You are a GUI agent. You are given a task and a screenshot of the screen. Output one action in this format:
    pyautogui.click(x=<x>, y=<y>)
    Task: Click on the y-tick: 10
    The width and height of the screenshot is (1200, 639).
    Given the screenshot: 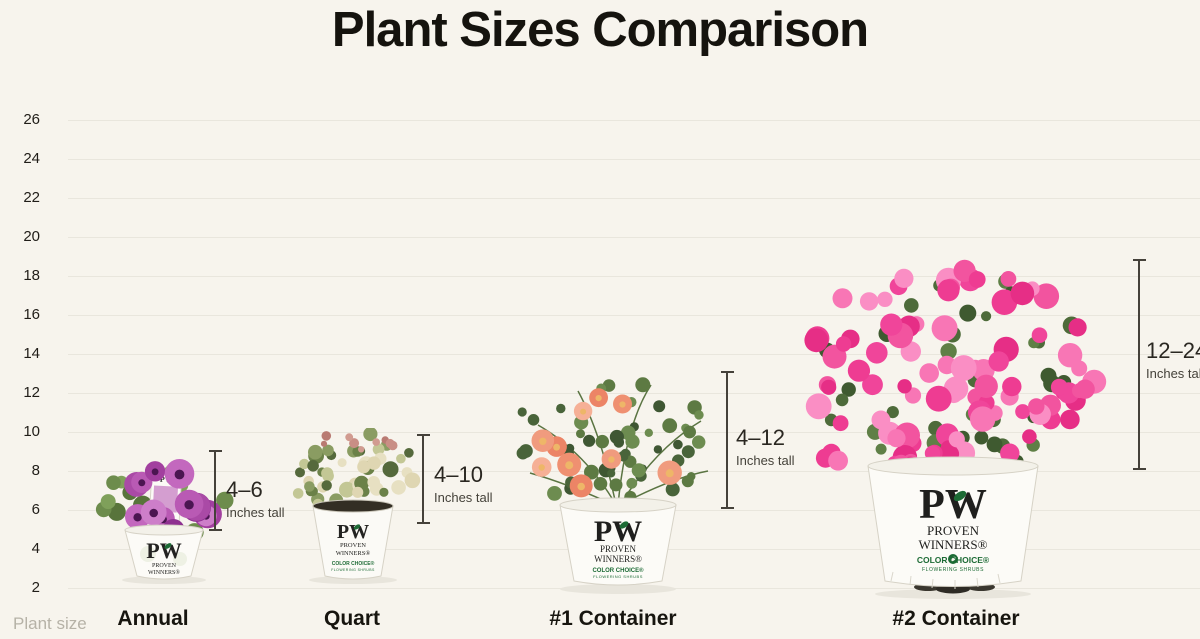 What is the action you would take?
    pyautogui.click(x=31, y=431)
    